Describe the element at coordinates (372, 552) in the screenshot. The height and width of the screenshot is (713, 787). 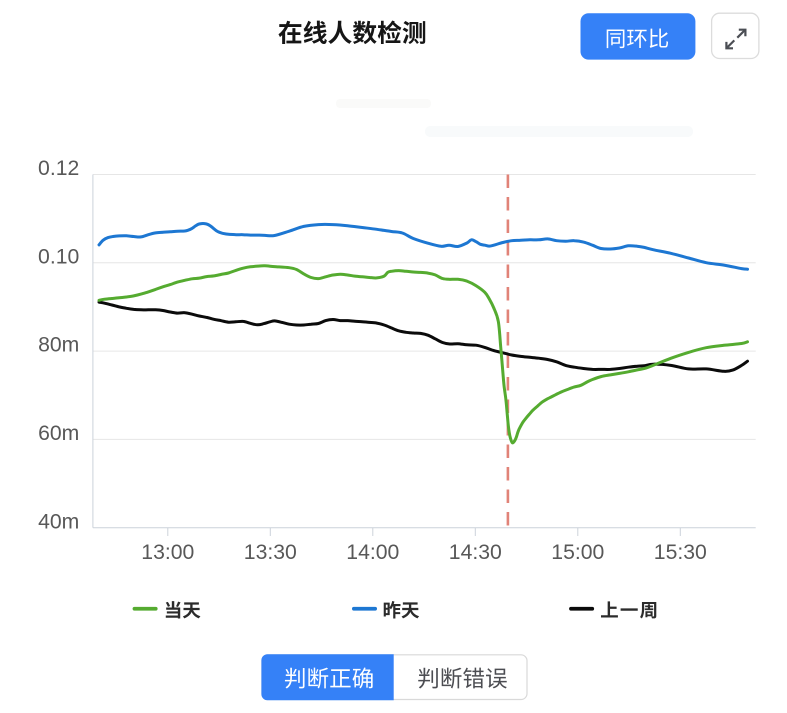
I see `svg-text: 14:00` at that location.